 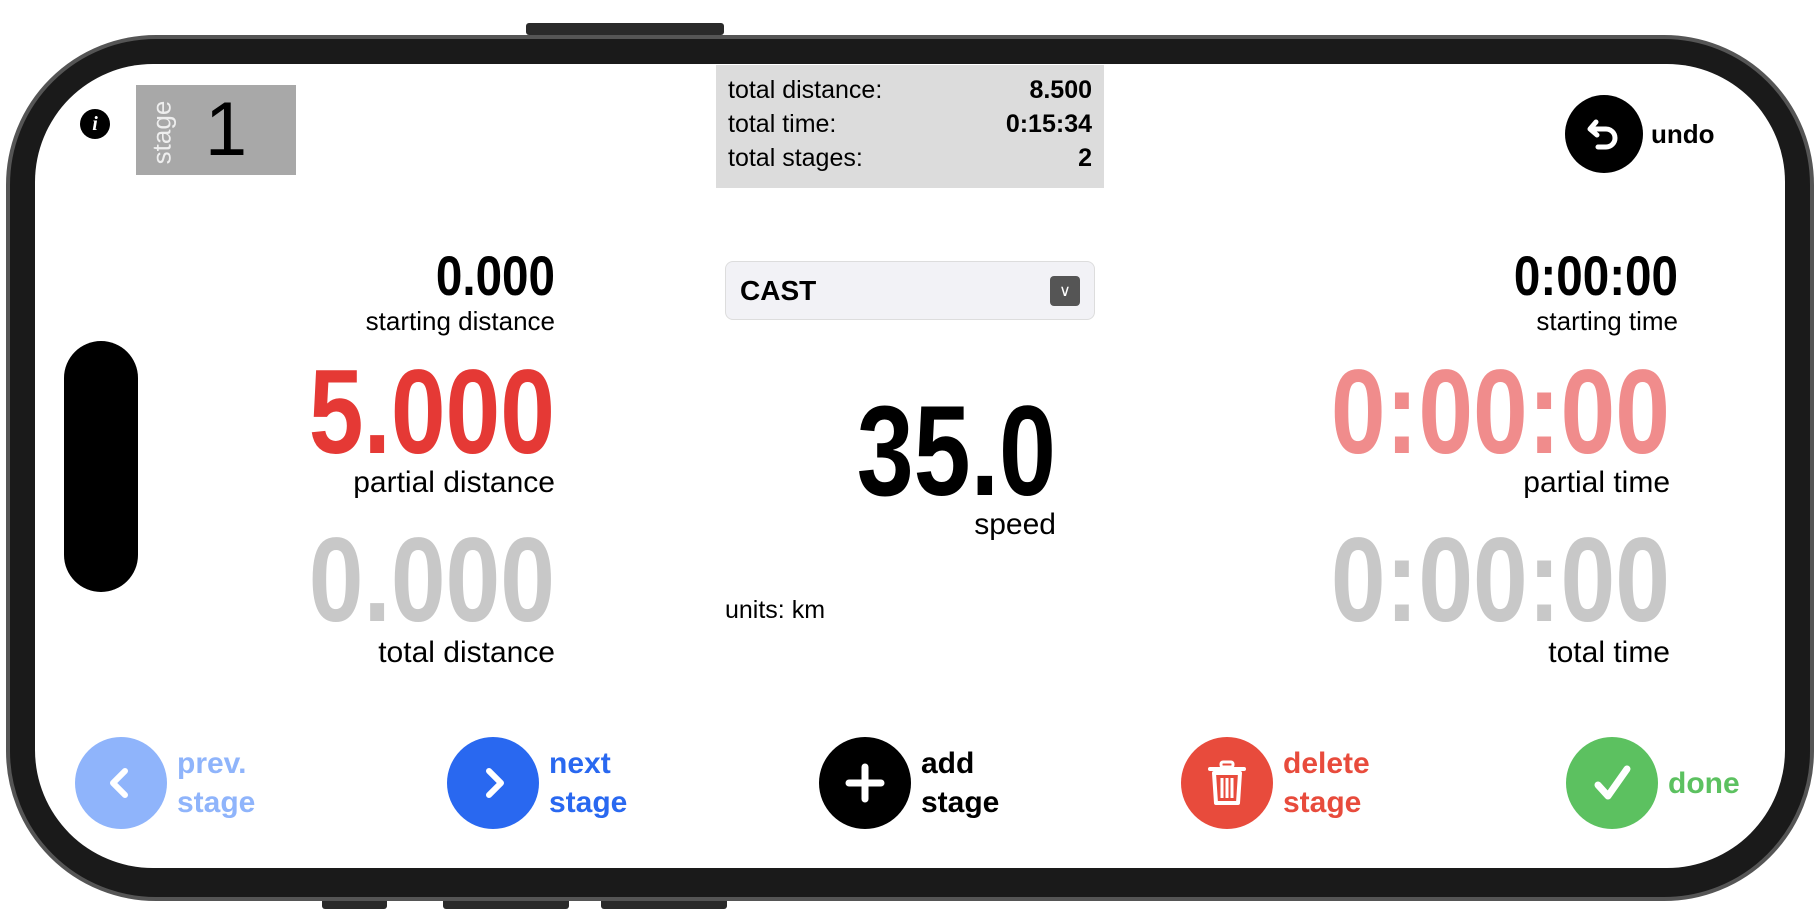 I want to click on partial-time-value: 0:00:00, so click(x=1500, y=412).